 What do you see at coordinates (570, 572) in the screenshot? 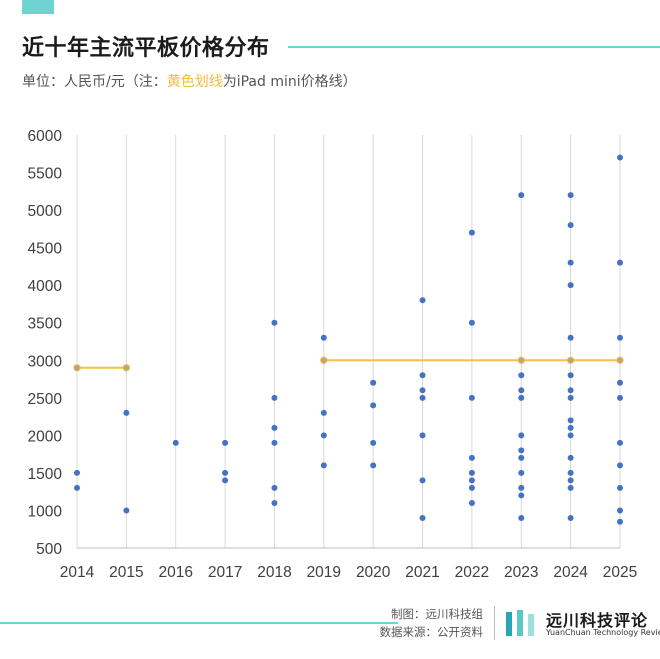
I see `x-tick-label: 2024` at bounding box center [570, 572].